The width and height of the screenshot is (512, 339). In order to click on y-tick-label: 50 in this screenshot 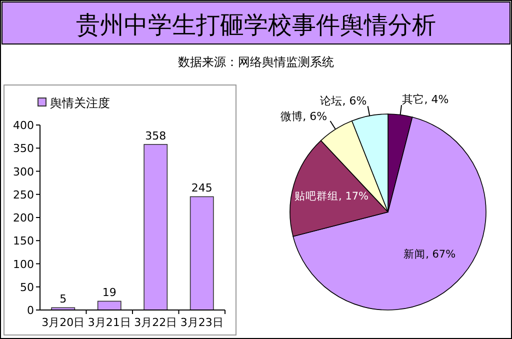, I will do `click(27, 287)`.